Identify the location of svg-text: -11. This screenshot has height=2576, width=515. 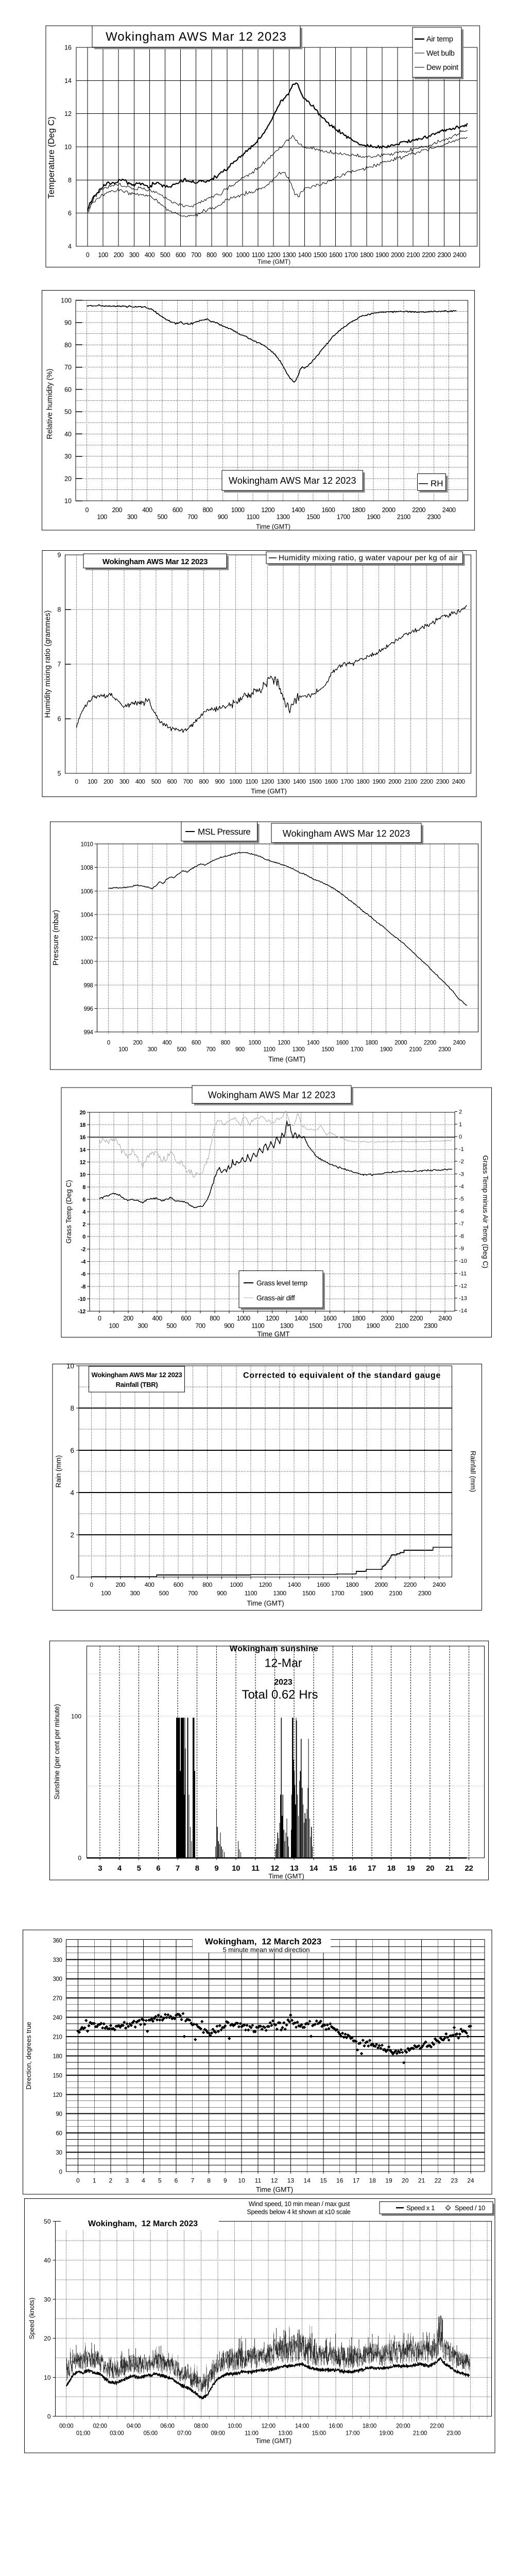
(463, 1273).